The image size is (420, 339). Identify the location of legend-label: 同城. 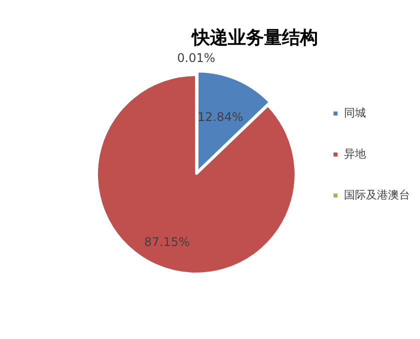
(355, 113).